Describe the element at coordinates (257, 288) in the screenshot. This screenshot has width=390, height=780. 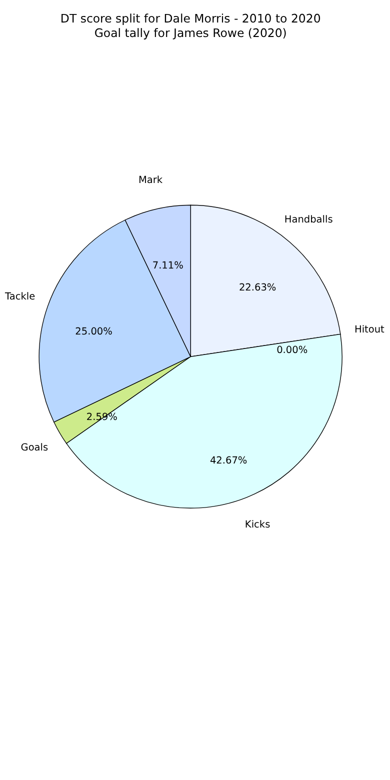
I see `data-label: 22.63%` at that location.